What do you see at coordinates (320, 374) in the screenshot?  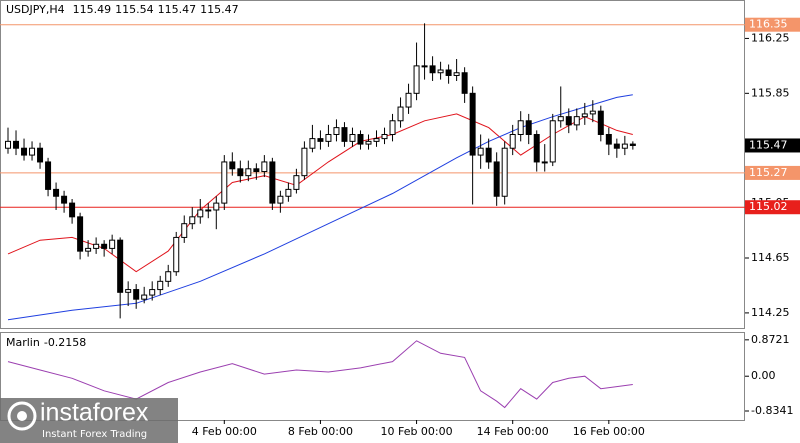 I see `marlin-line` at bounding box center [320, 374].